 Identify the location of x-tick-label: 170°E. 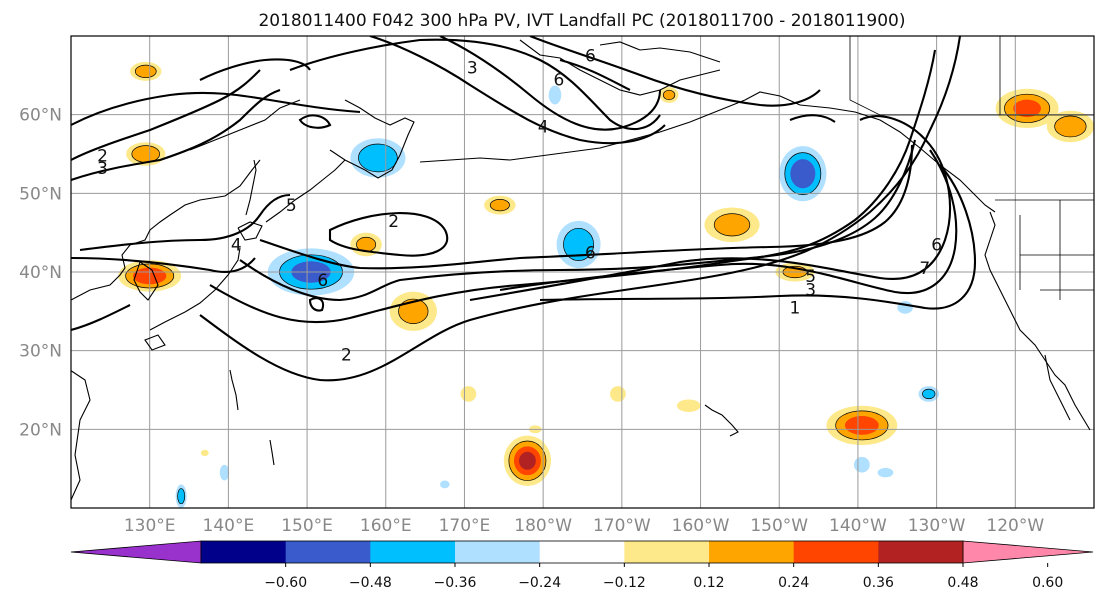
(465, 526).